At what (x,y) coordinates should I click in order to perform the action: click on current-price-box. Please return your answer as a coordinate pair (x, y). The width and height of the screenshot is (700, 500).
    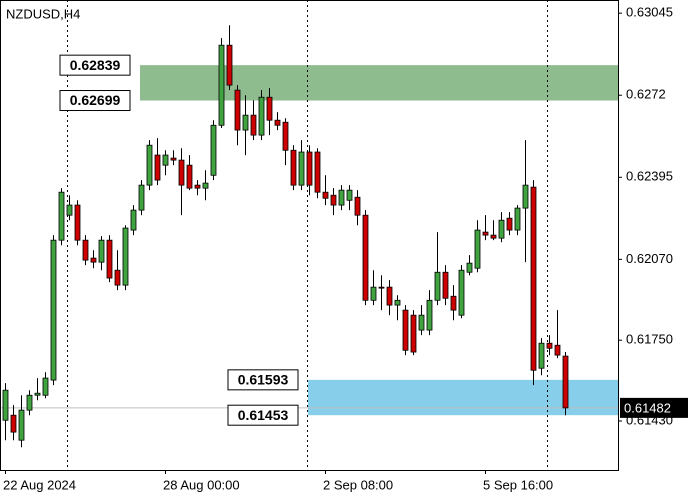
    Looking at the image, I should click on (654, 407).